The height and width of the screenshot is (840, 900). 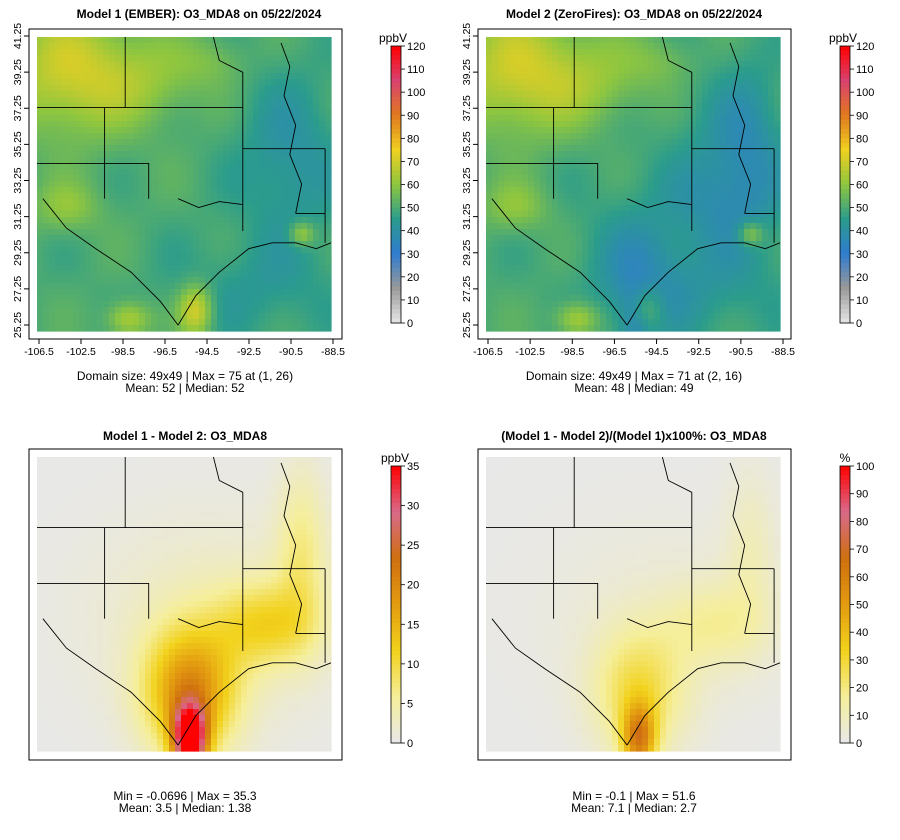 I want to click on x-tick-label: -88.5, so click(x=783, y=352).